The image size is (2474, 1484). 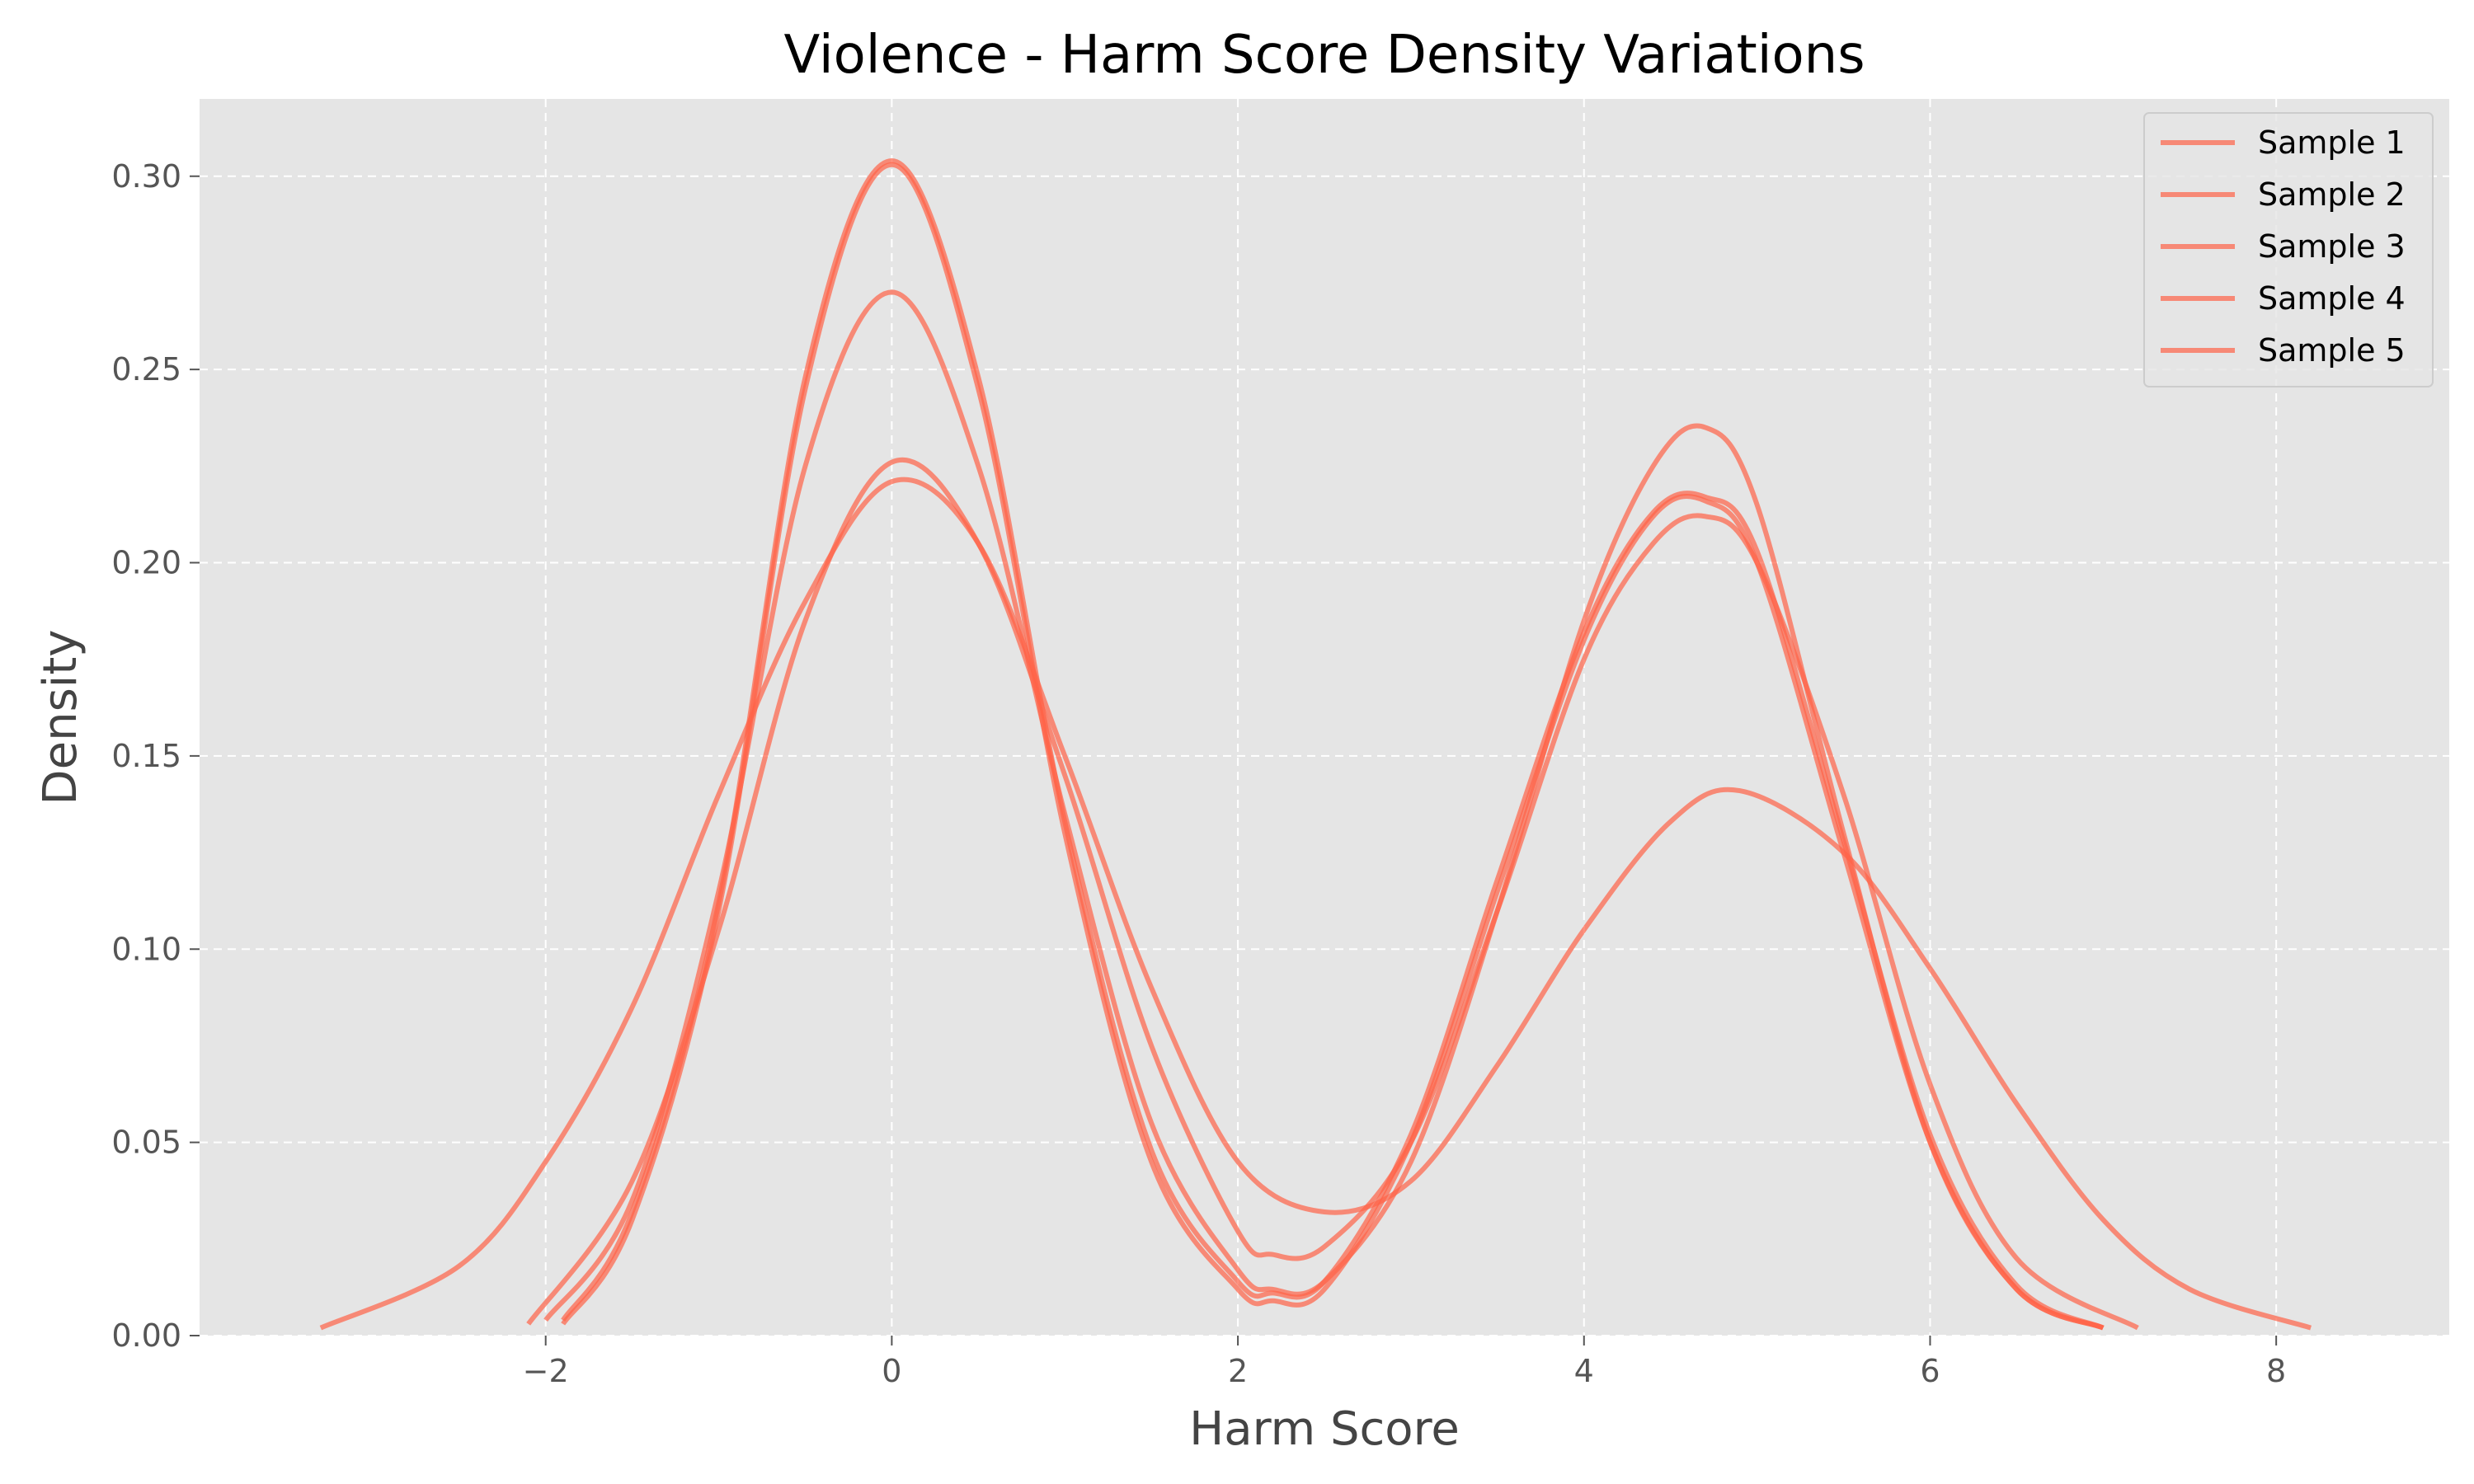 I want to click on y-axis-label: Density, so click(x=60, y=717).